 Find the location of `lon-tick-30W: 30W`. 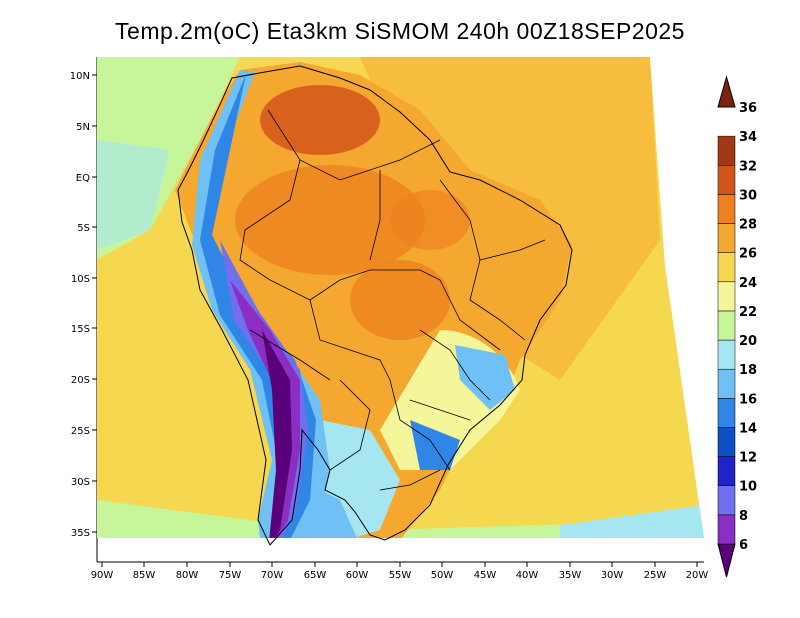

lon-tick-30W: 30W is located at coordinates (612, 571).